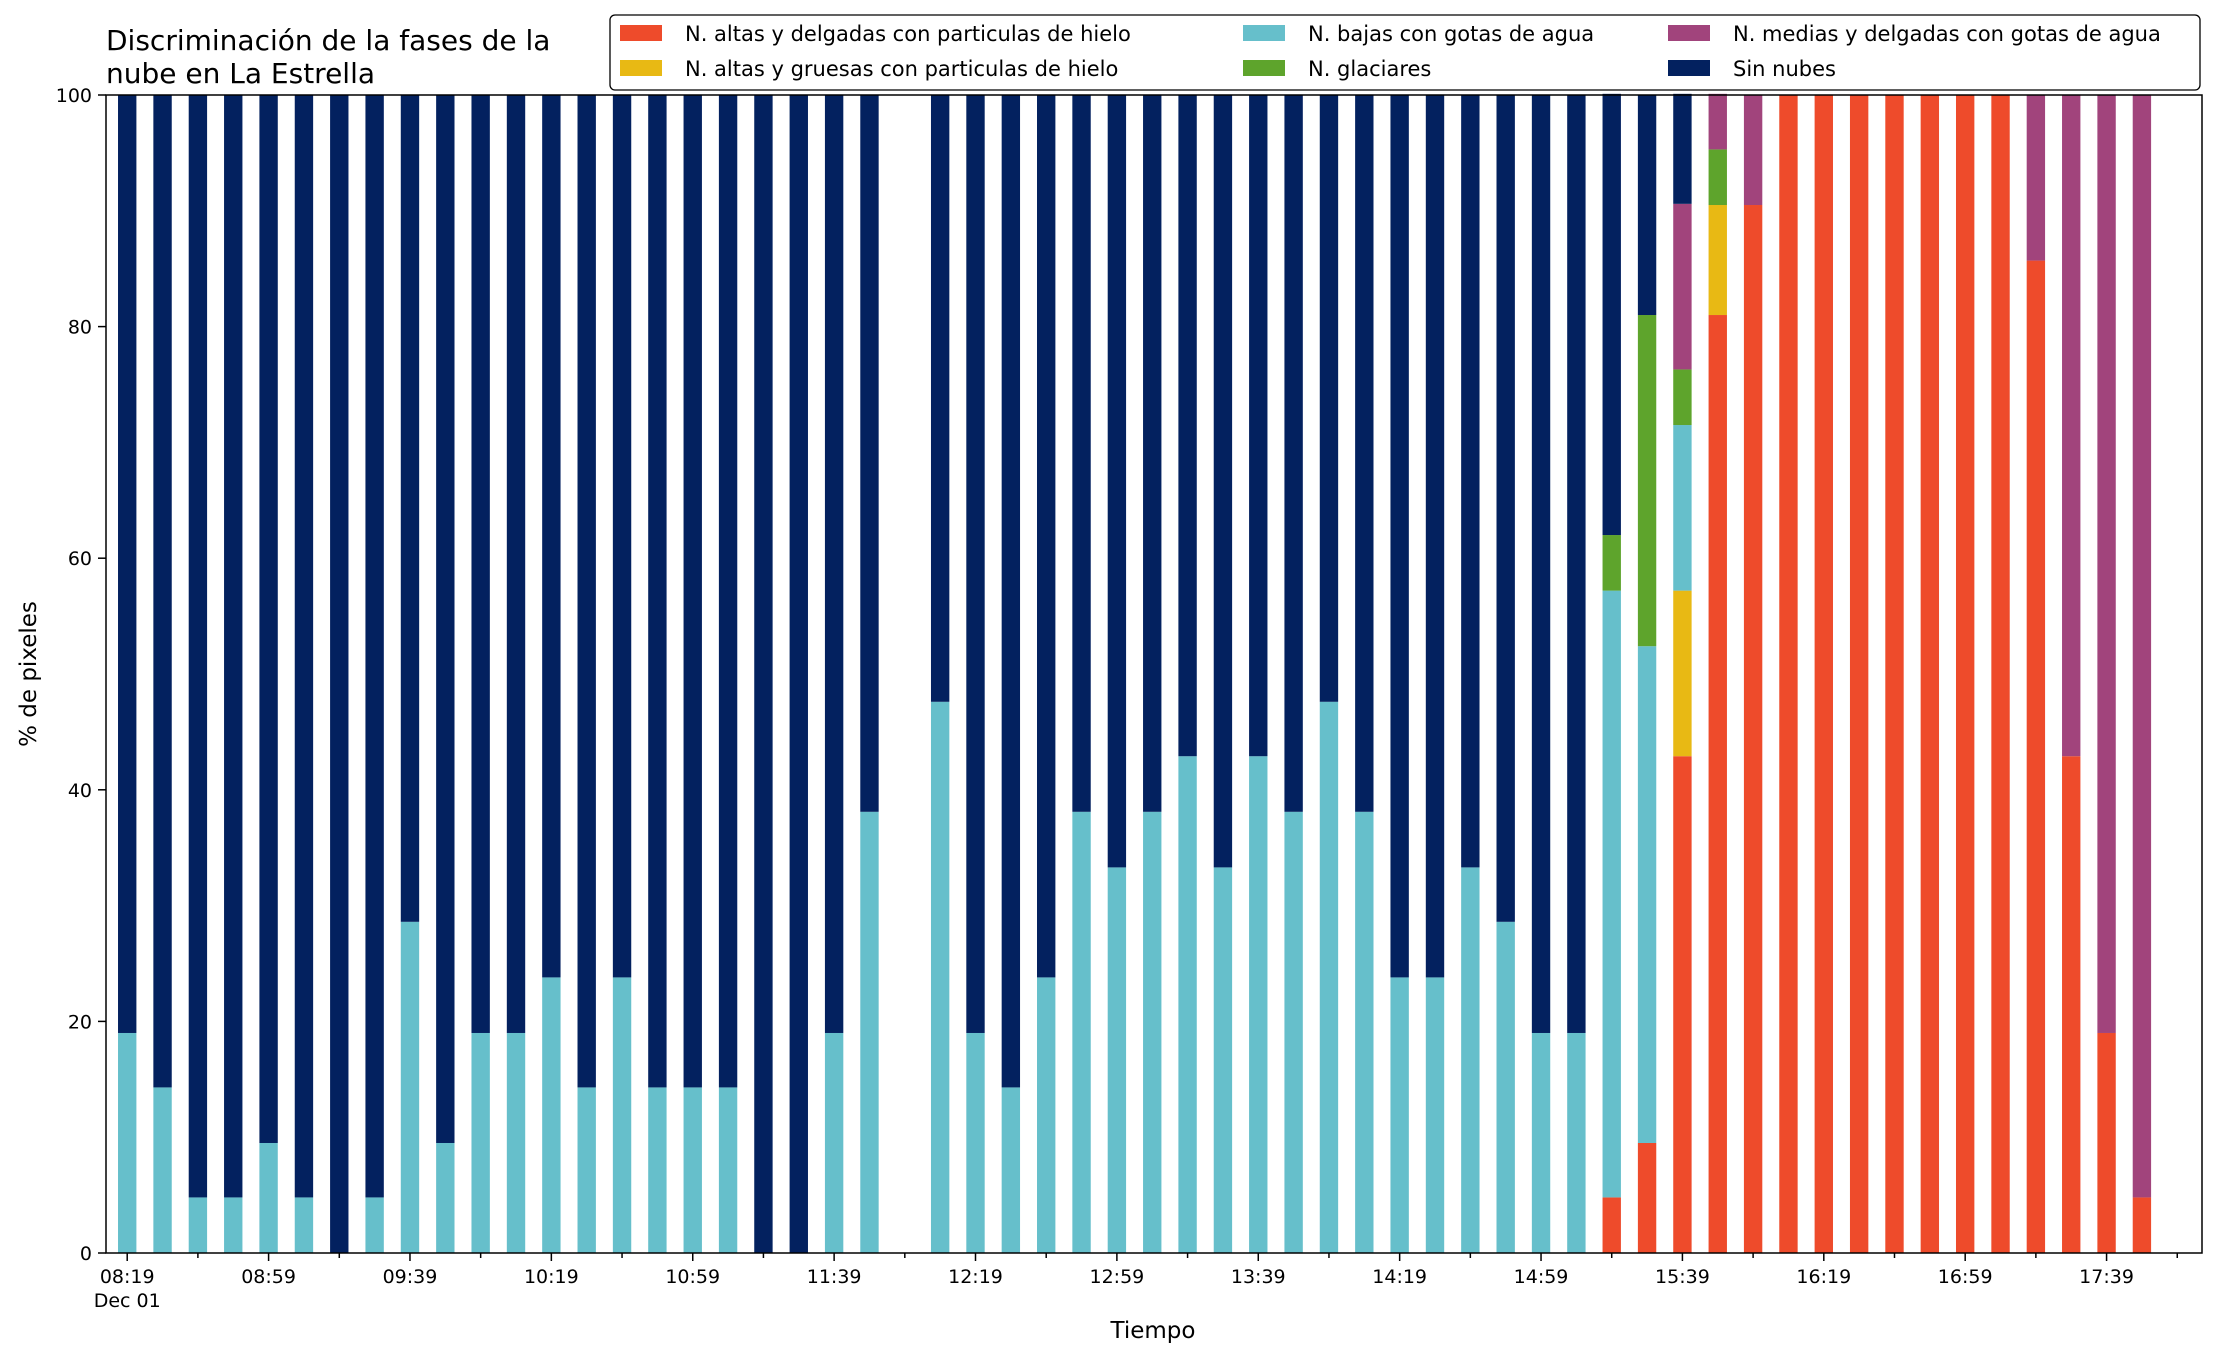 Image resolution: width=2216 pixels, height=1355 pixels. What do you see at coordinates (1965, 1277) in the screenshot?
I see `x-tick-label: 16:59` at bounding box center [1965, 1277].